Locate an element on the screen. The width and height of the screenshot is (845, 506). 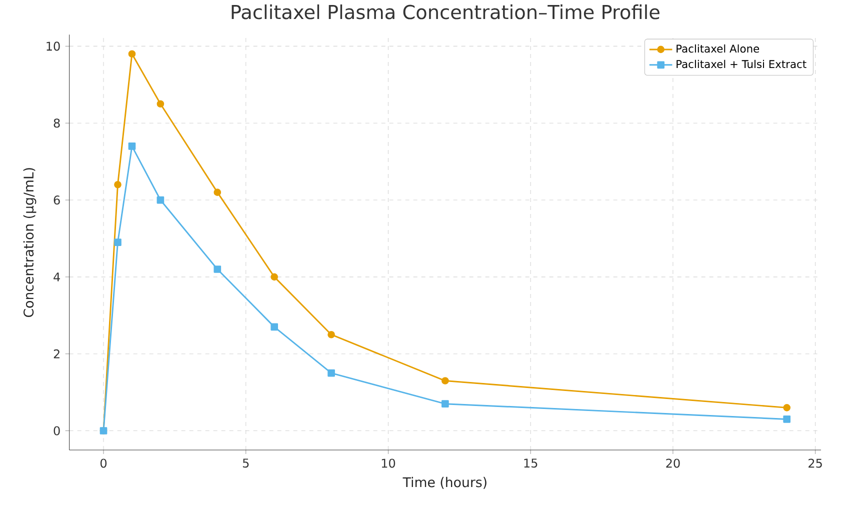
y-tick-label: 10 is located at coordinates (53, 46).